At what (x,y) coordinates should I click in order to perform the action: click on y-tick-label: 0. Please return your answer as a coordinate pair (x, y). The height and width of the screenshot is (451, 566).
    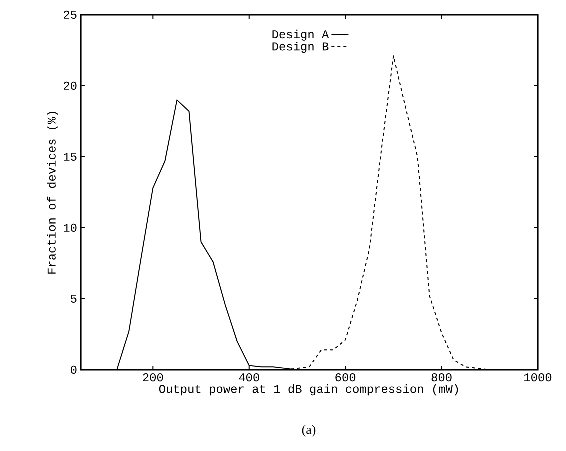
    Looking at the image, I should click on (74, 370).